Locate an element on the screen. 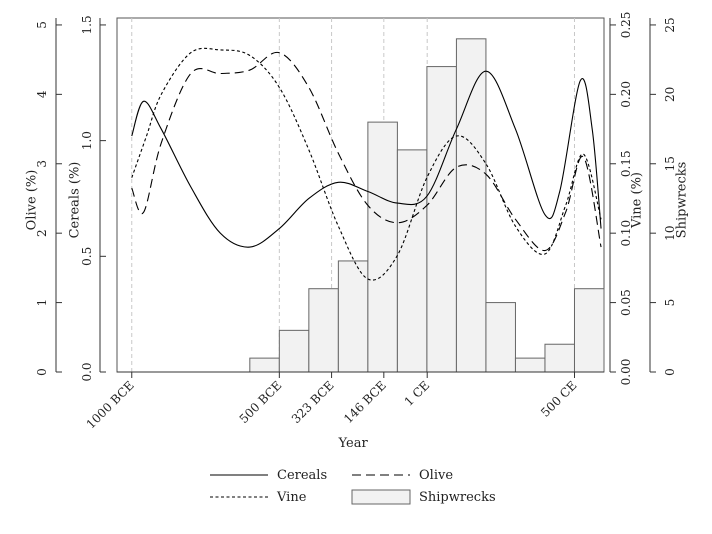 The height and width of the screenshot is (534, 712). y-tick-label: 0.20 is located at coordinates (626, 94).